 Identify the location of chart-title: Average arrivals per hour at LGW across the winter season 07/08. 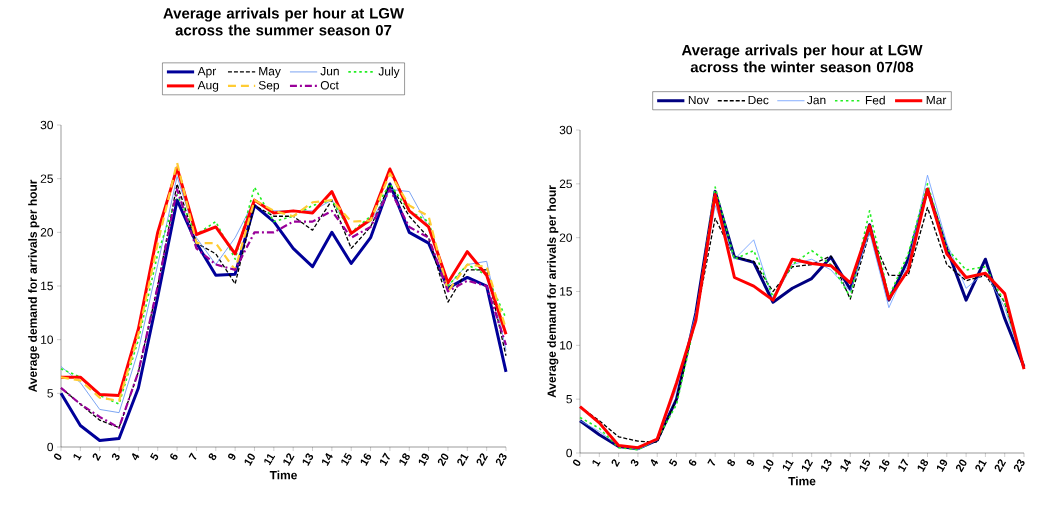
(802, 58).